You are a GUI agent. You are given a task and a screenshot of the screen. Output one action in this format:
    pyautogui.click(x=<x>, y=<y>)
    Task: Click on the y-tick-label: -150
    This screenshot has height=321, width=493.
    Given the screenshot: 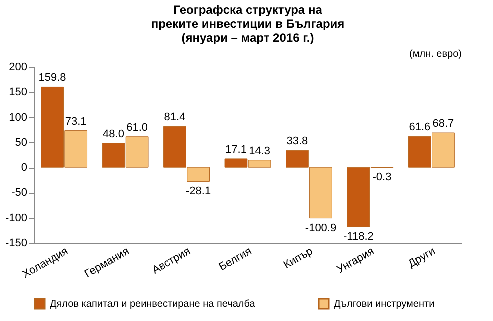 What is the action you would take?
    pyautogui.click(x=16, y=244)
    